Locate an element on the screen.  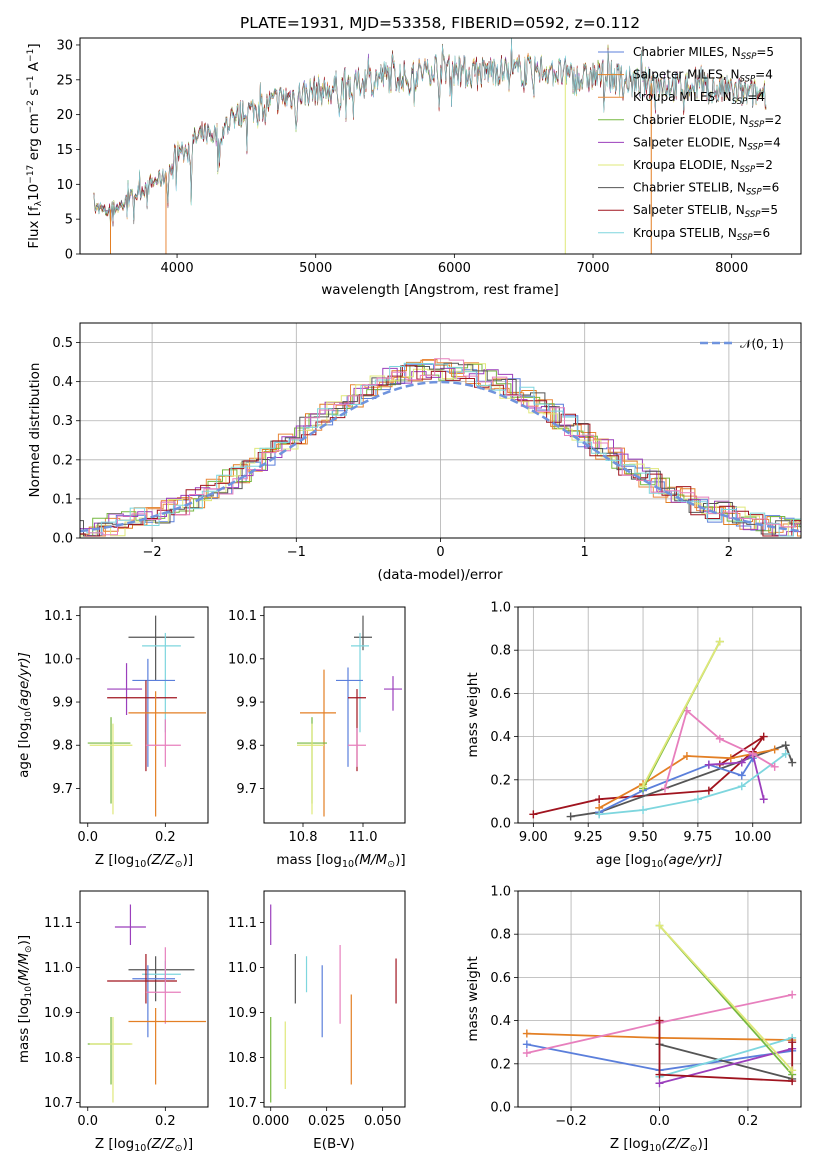
plot-area is located at coordinates (663, 729).